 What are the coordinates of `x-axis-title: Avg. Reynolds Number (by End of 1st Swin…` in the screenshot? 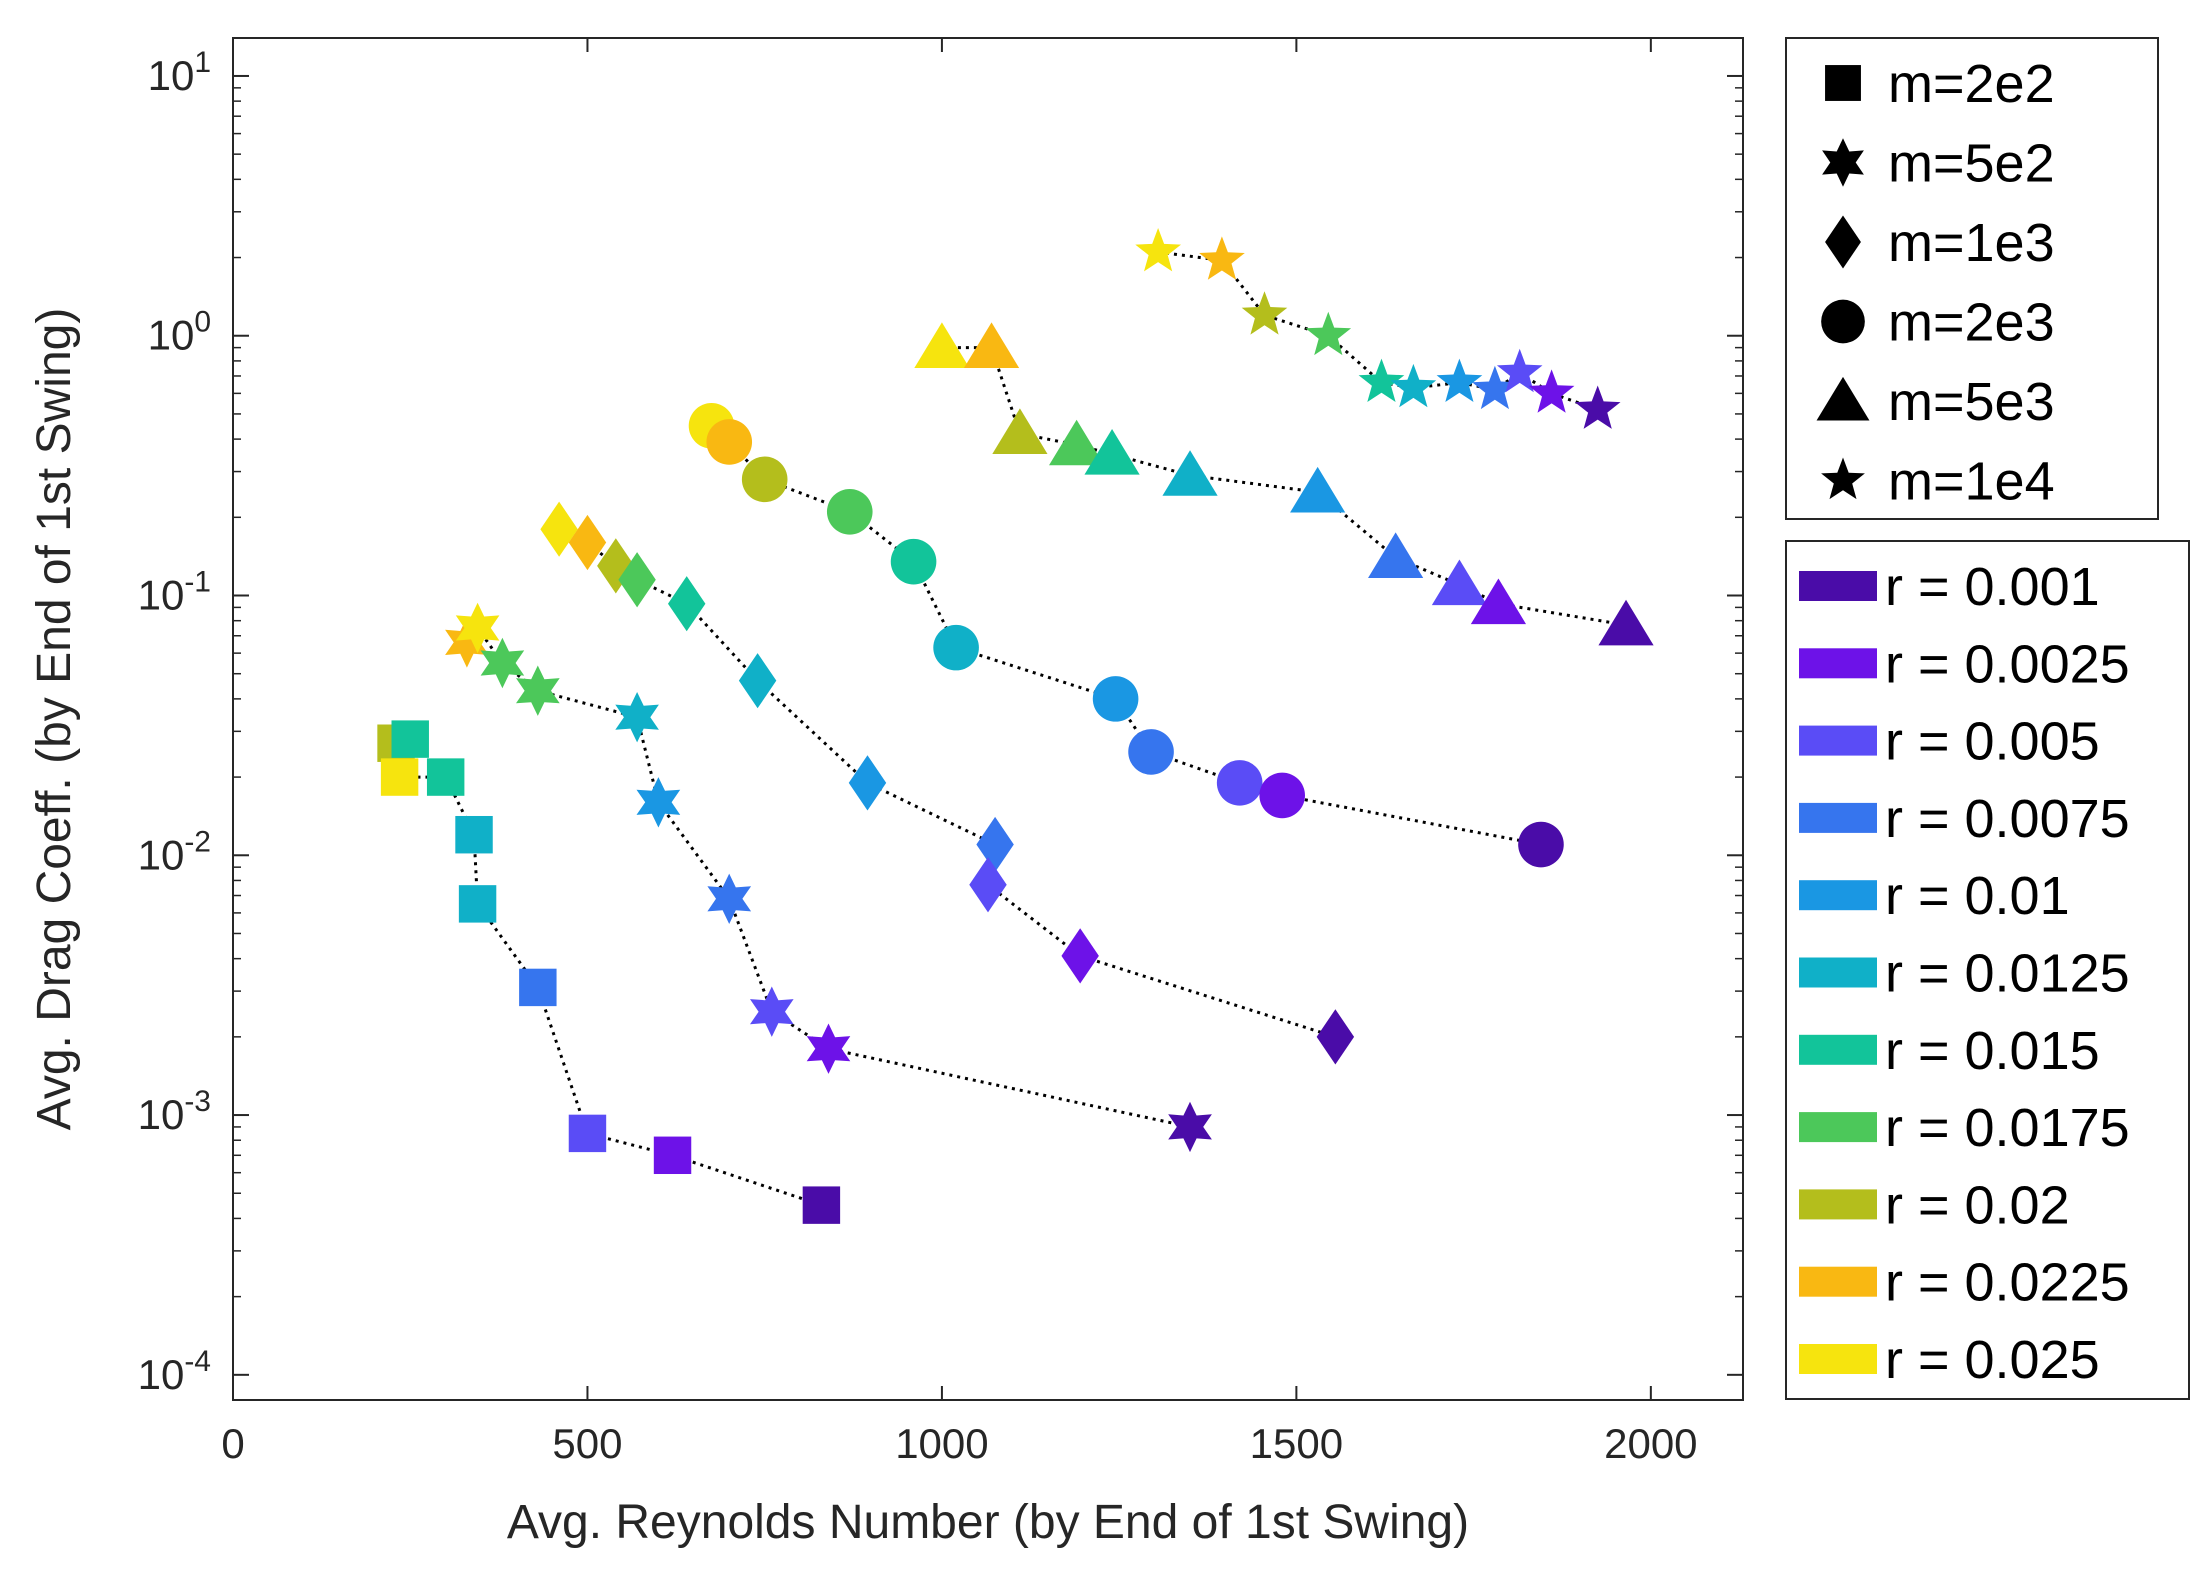 It's located at (988, 1522).